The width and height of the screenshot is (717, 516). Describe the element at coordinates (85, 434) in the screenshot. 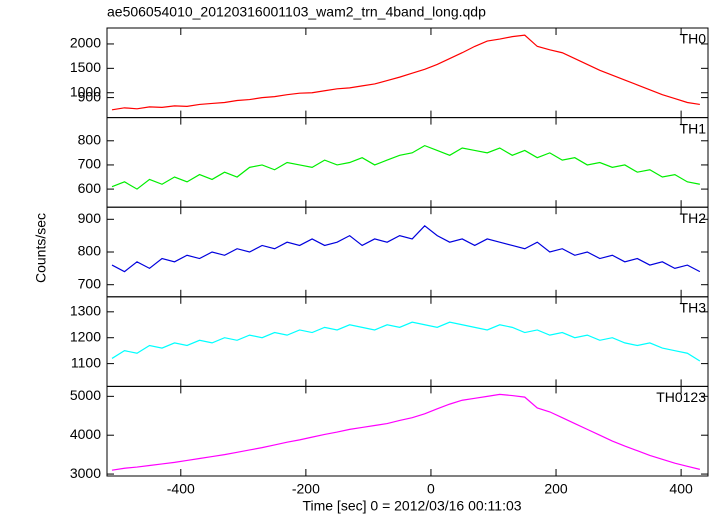

I see `y-tick-label: 4000` at that location.